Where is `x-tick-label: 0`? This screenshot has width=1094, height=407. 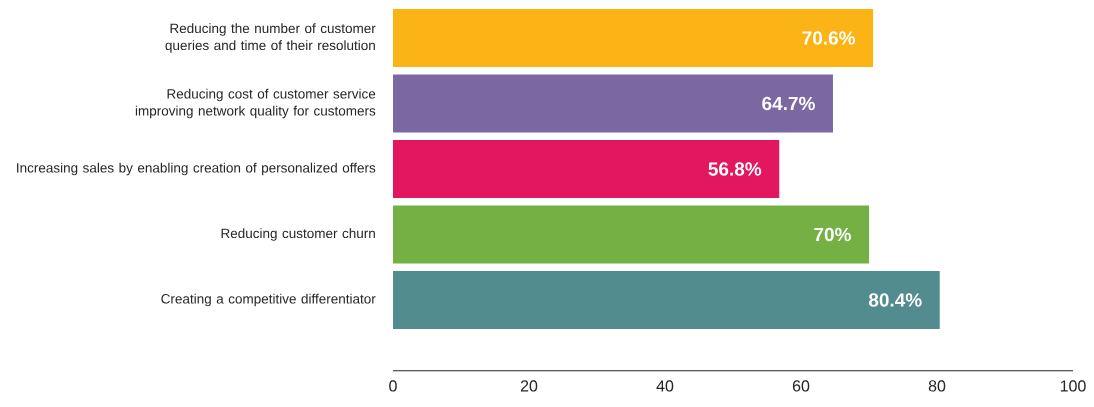 x-tick-label: 0 is located at coordinates (393, 386).